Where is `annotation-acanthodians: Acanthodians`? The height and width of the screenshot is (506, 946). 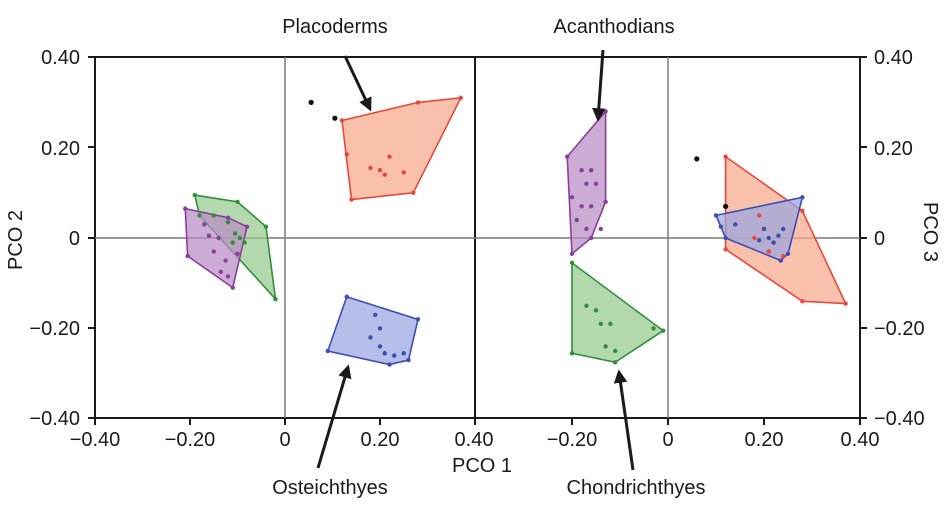 annotation-acanthodians: Acanthodians is located at coordinates (613, 27).